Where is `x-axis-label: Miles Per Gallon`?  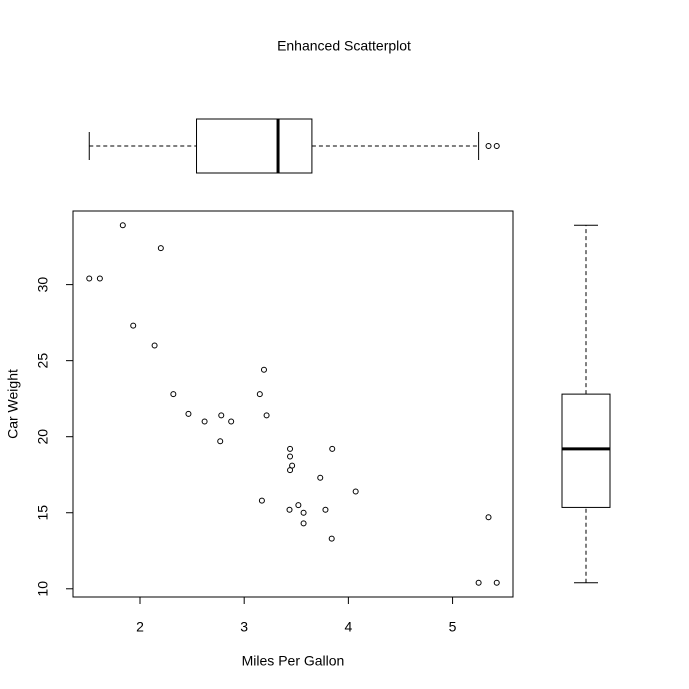 x-axis-label: Miles Per Gallon is located at coordinates (293, 661).